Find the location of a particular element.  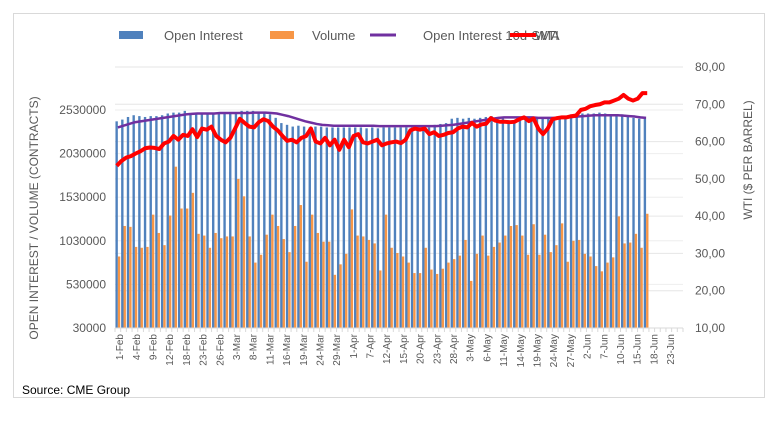

y-left-tick-label: 2030000 is located at coordinates (82, 154).